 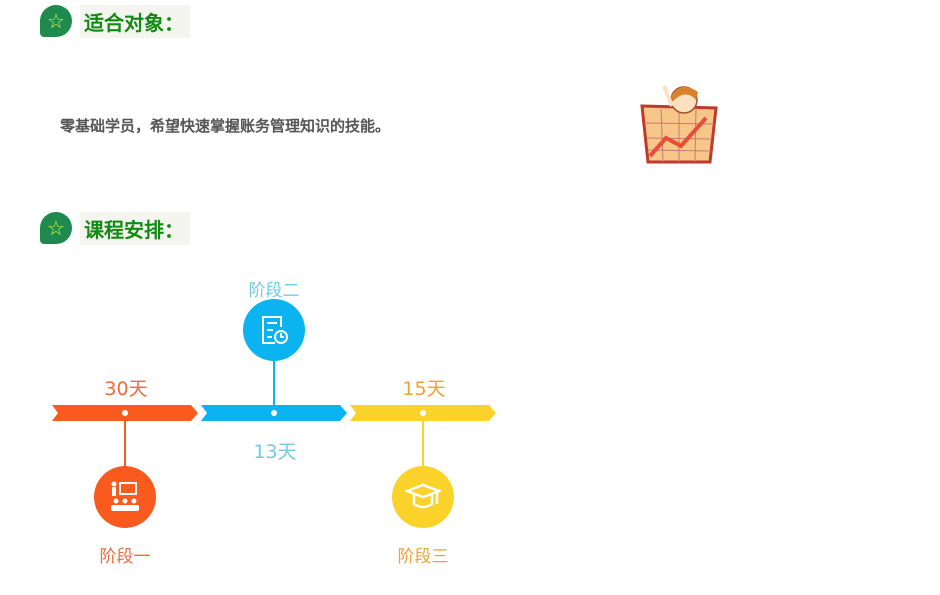 What do you see at coordinates (679, 124) in the screenshot?
I see `student-illustration` at bounding box center [679, 124].